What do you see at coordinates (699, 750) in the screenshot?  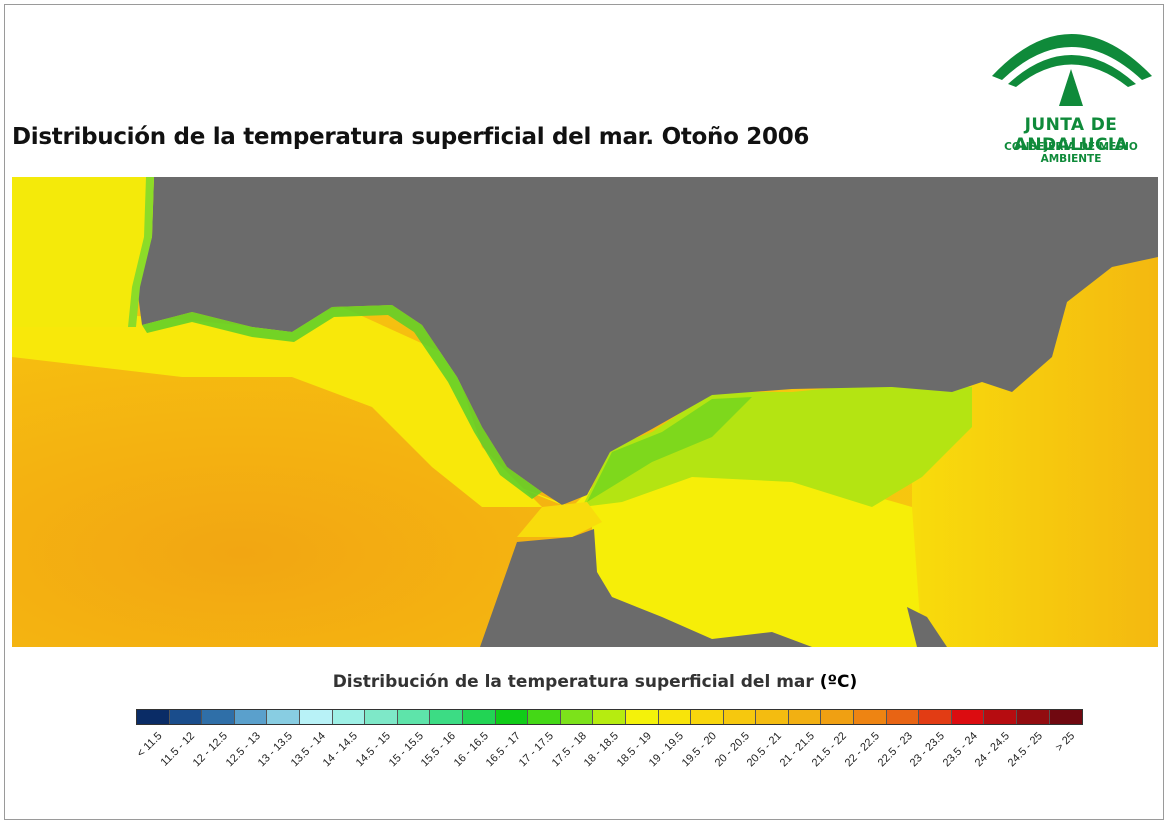 I see `legend-tick-label: 19.5 - 20` at bounding box center [699, 750].